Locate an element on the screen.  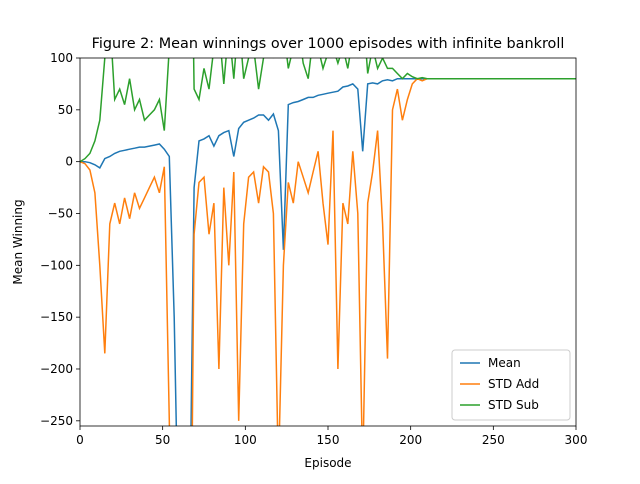
x-tick-label: 150 is located at coordinates (328, 440).